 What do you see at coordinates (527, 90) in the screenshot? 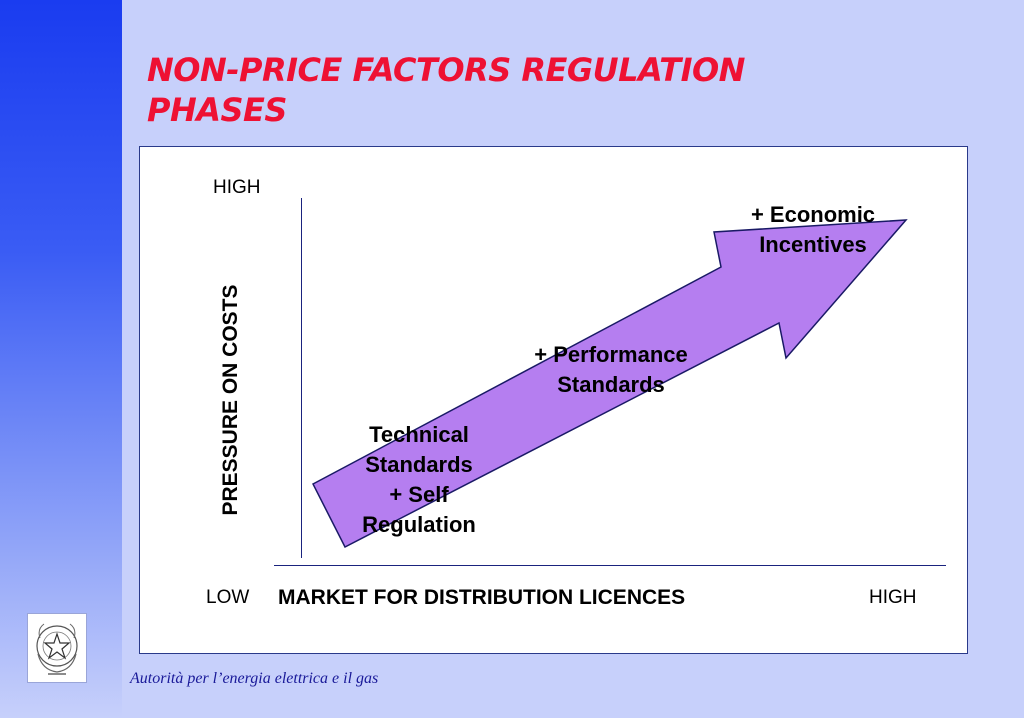
I see `slide-title: NON-PRICE FACTORS REGULATION PHASES` at bounding box center [527, 90].